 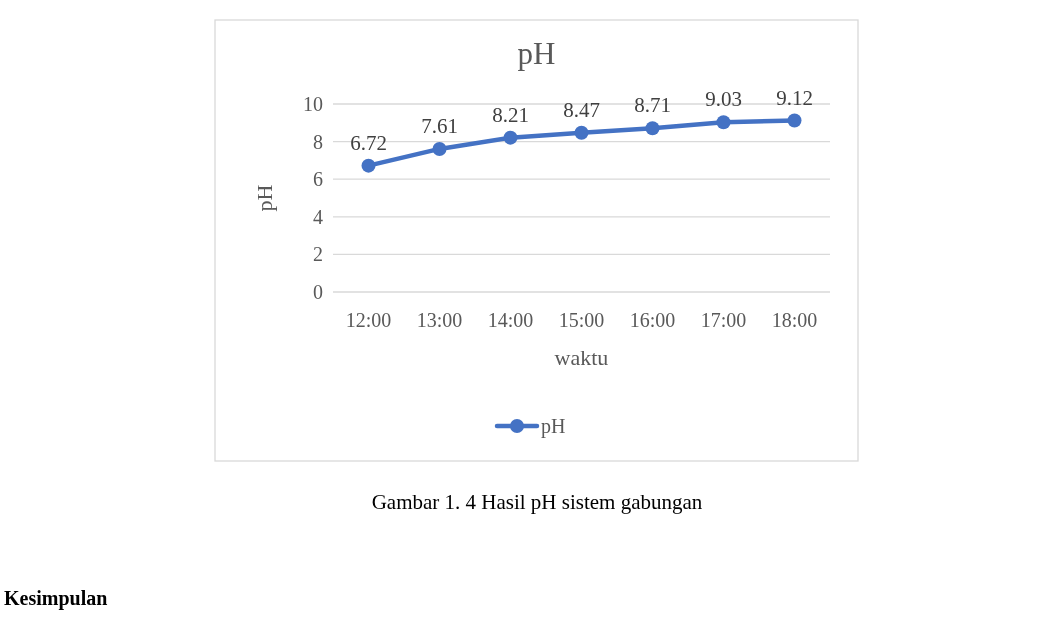 What do you see at coordinates (553, 426) in the screenshot?
I see `legend-label: pH` at bounding box center [553, 426].